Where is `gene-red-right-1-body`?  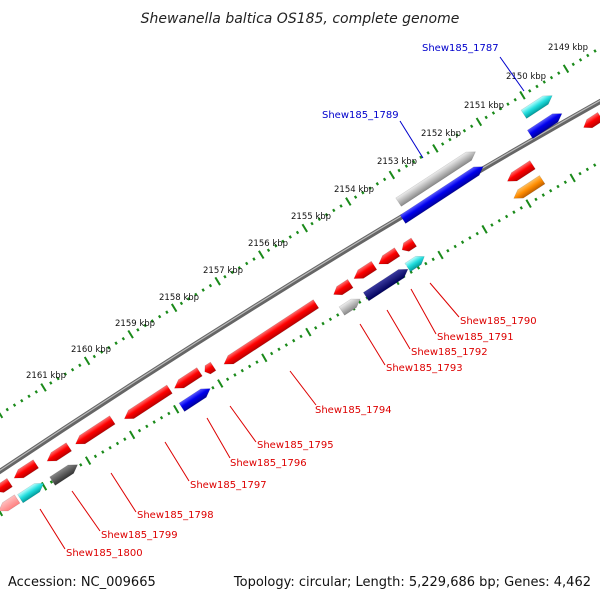 gene-red-right-1-body is located at coordinates (521, 171).